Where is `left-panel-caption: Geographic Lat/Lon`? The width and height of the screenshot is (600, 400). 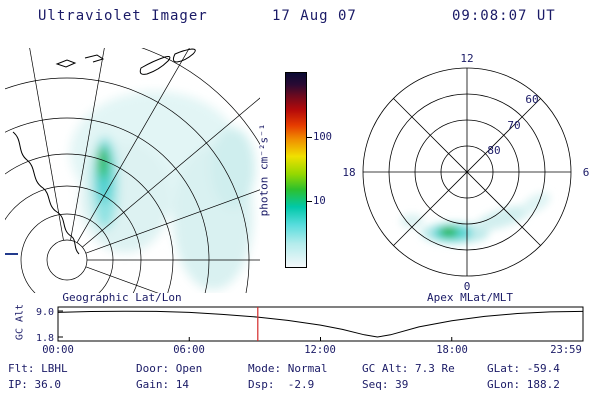 left-panel-caption: Geographic Lat/Lon is located at coordinates (122, 297).